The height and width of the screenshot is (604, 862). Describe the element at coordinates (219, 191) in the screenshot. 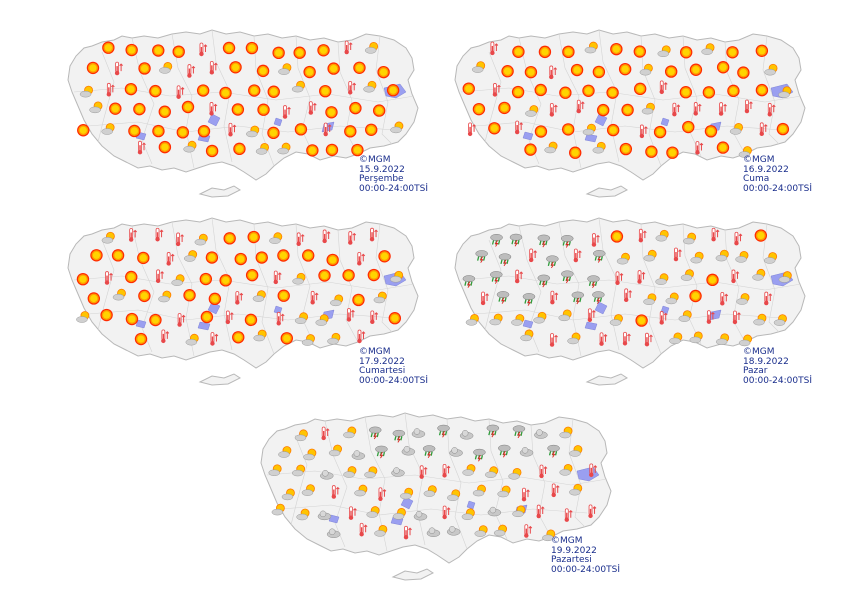

I see `cyprus-outline` at that location.